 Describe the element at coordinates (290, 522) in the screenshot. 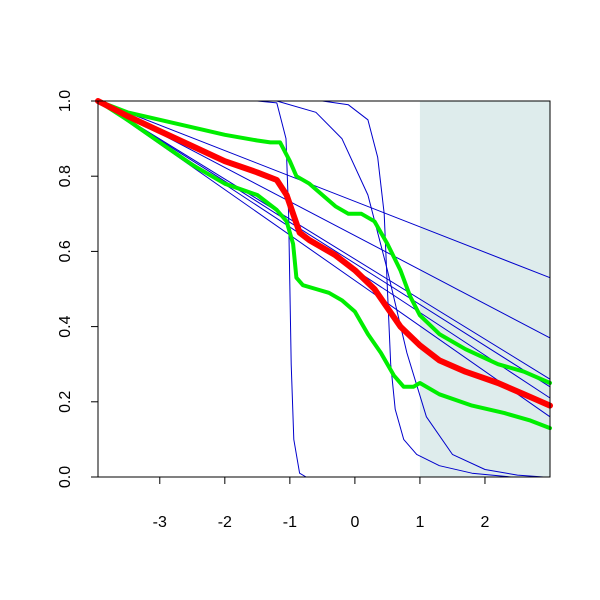

I see `x-tick-label: -1` at that location.